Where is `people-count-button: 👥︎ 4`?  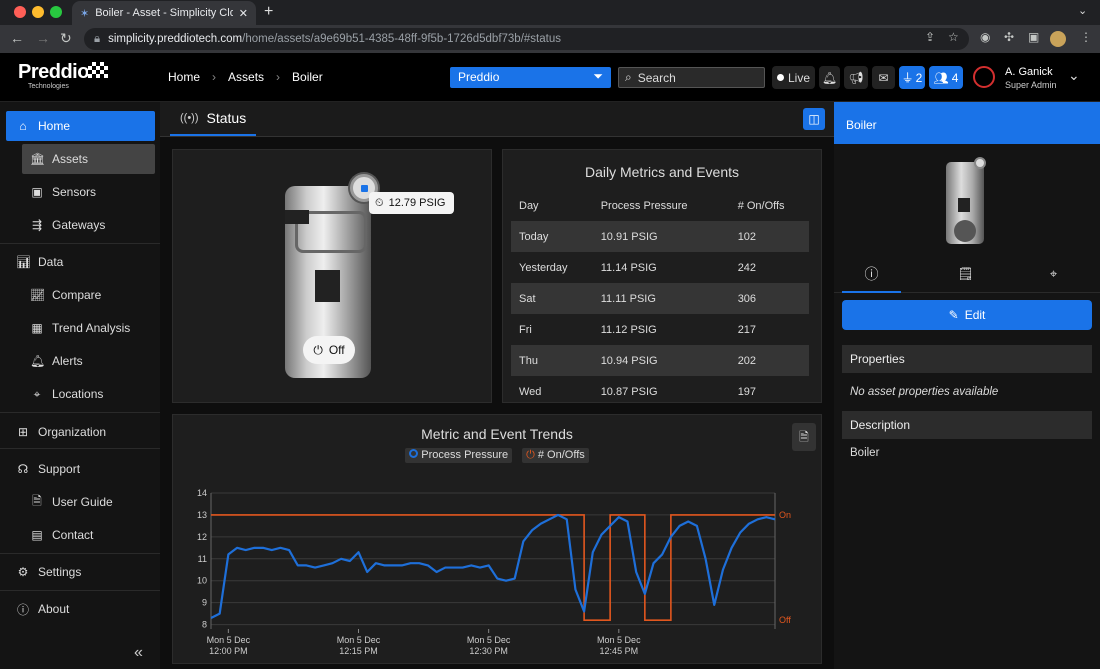 people-count-button: 👥︎ 4 is located at coordinates (946, 77).